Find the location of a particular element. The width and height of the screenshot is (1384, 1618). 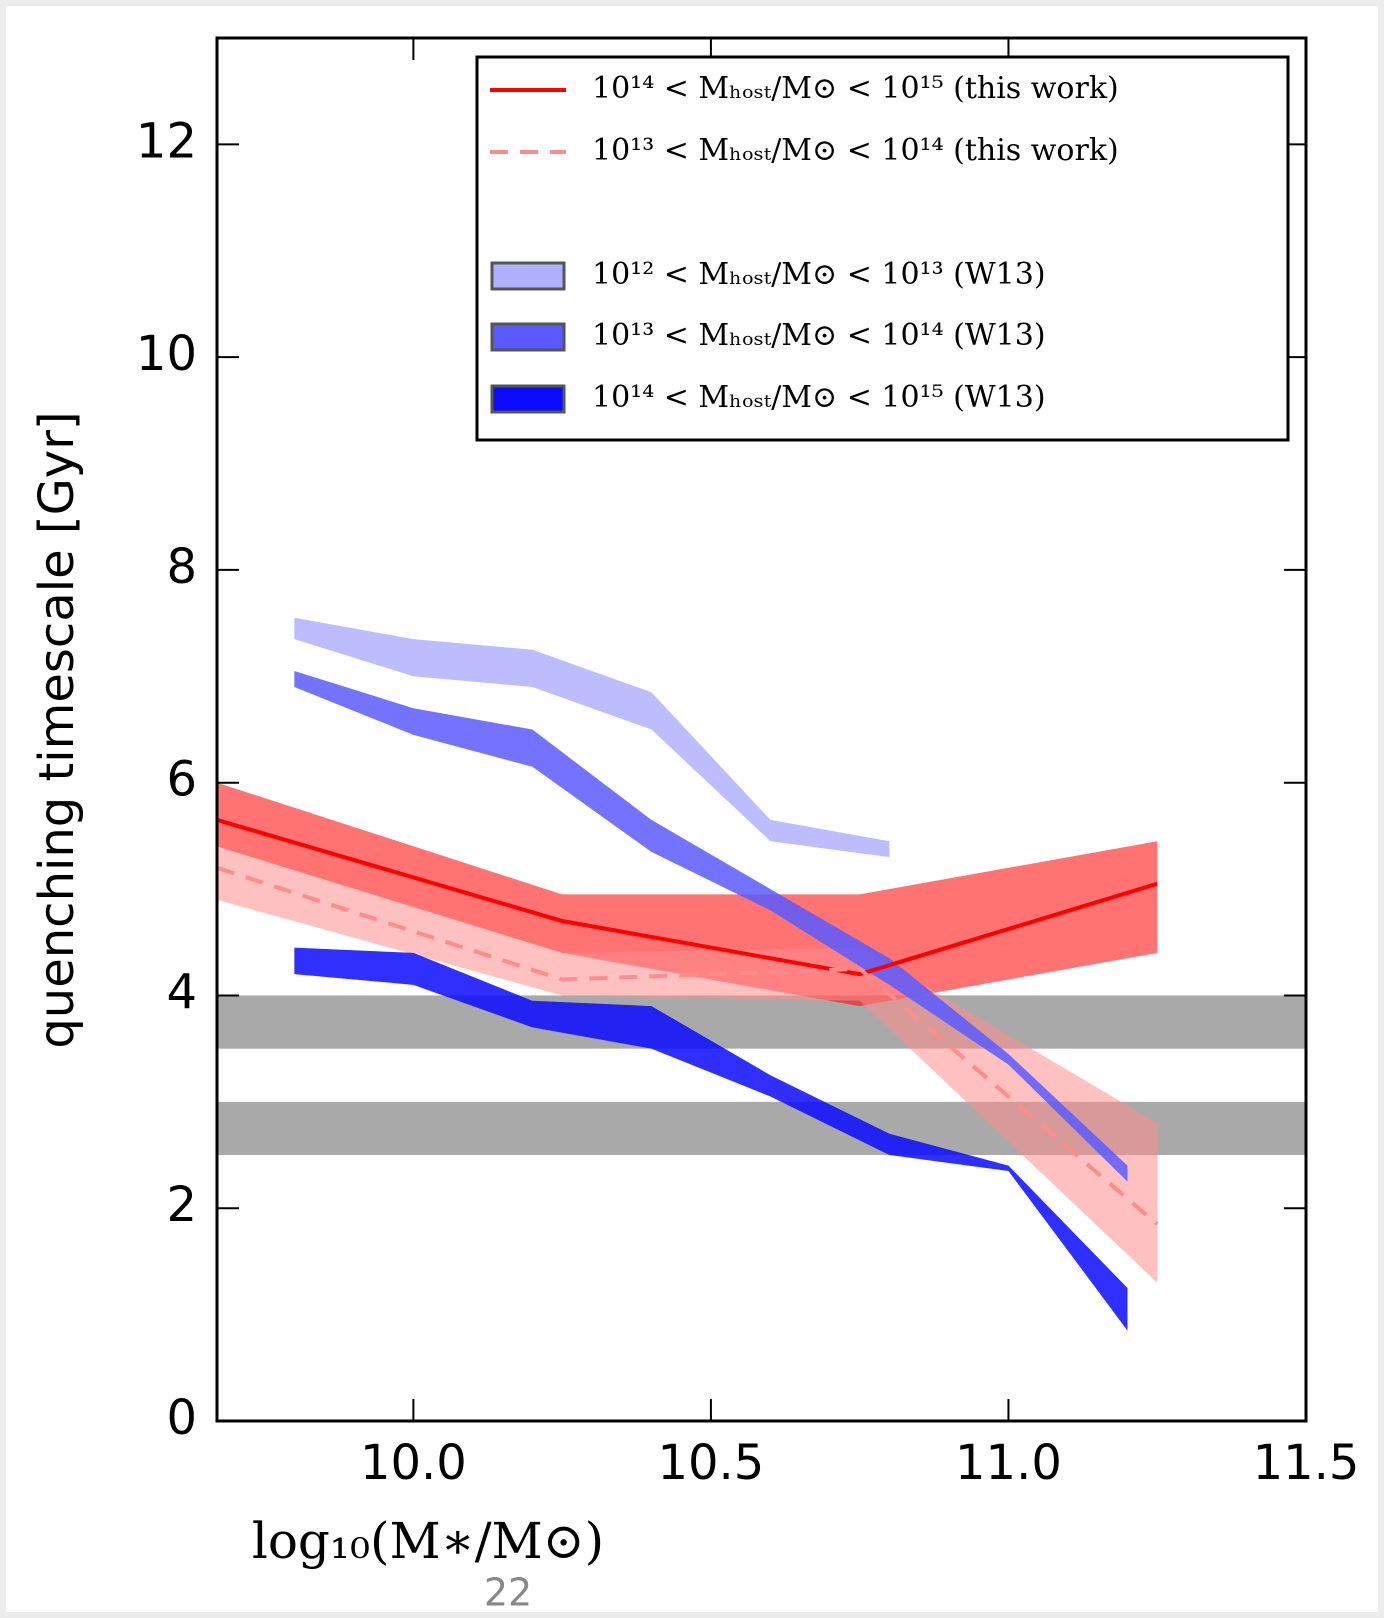

legend-frame is located at coordinates (882, 248).